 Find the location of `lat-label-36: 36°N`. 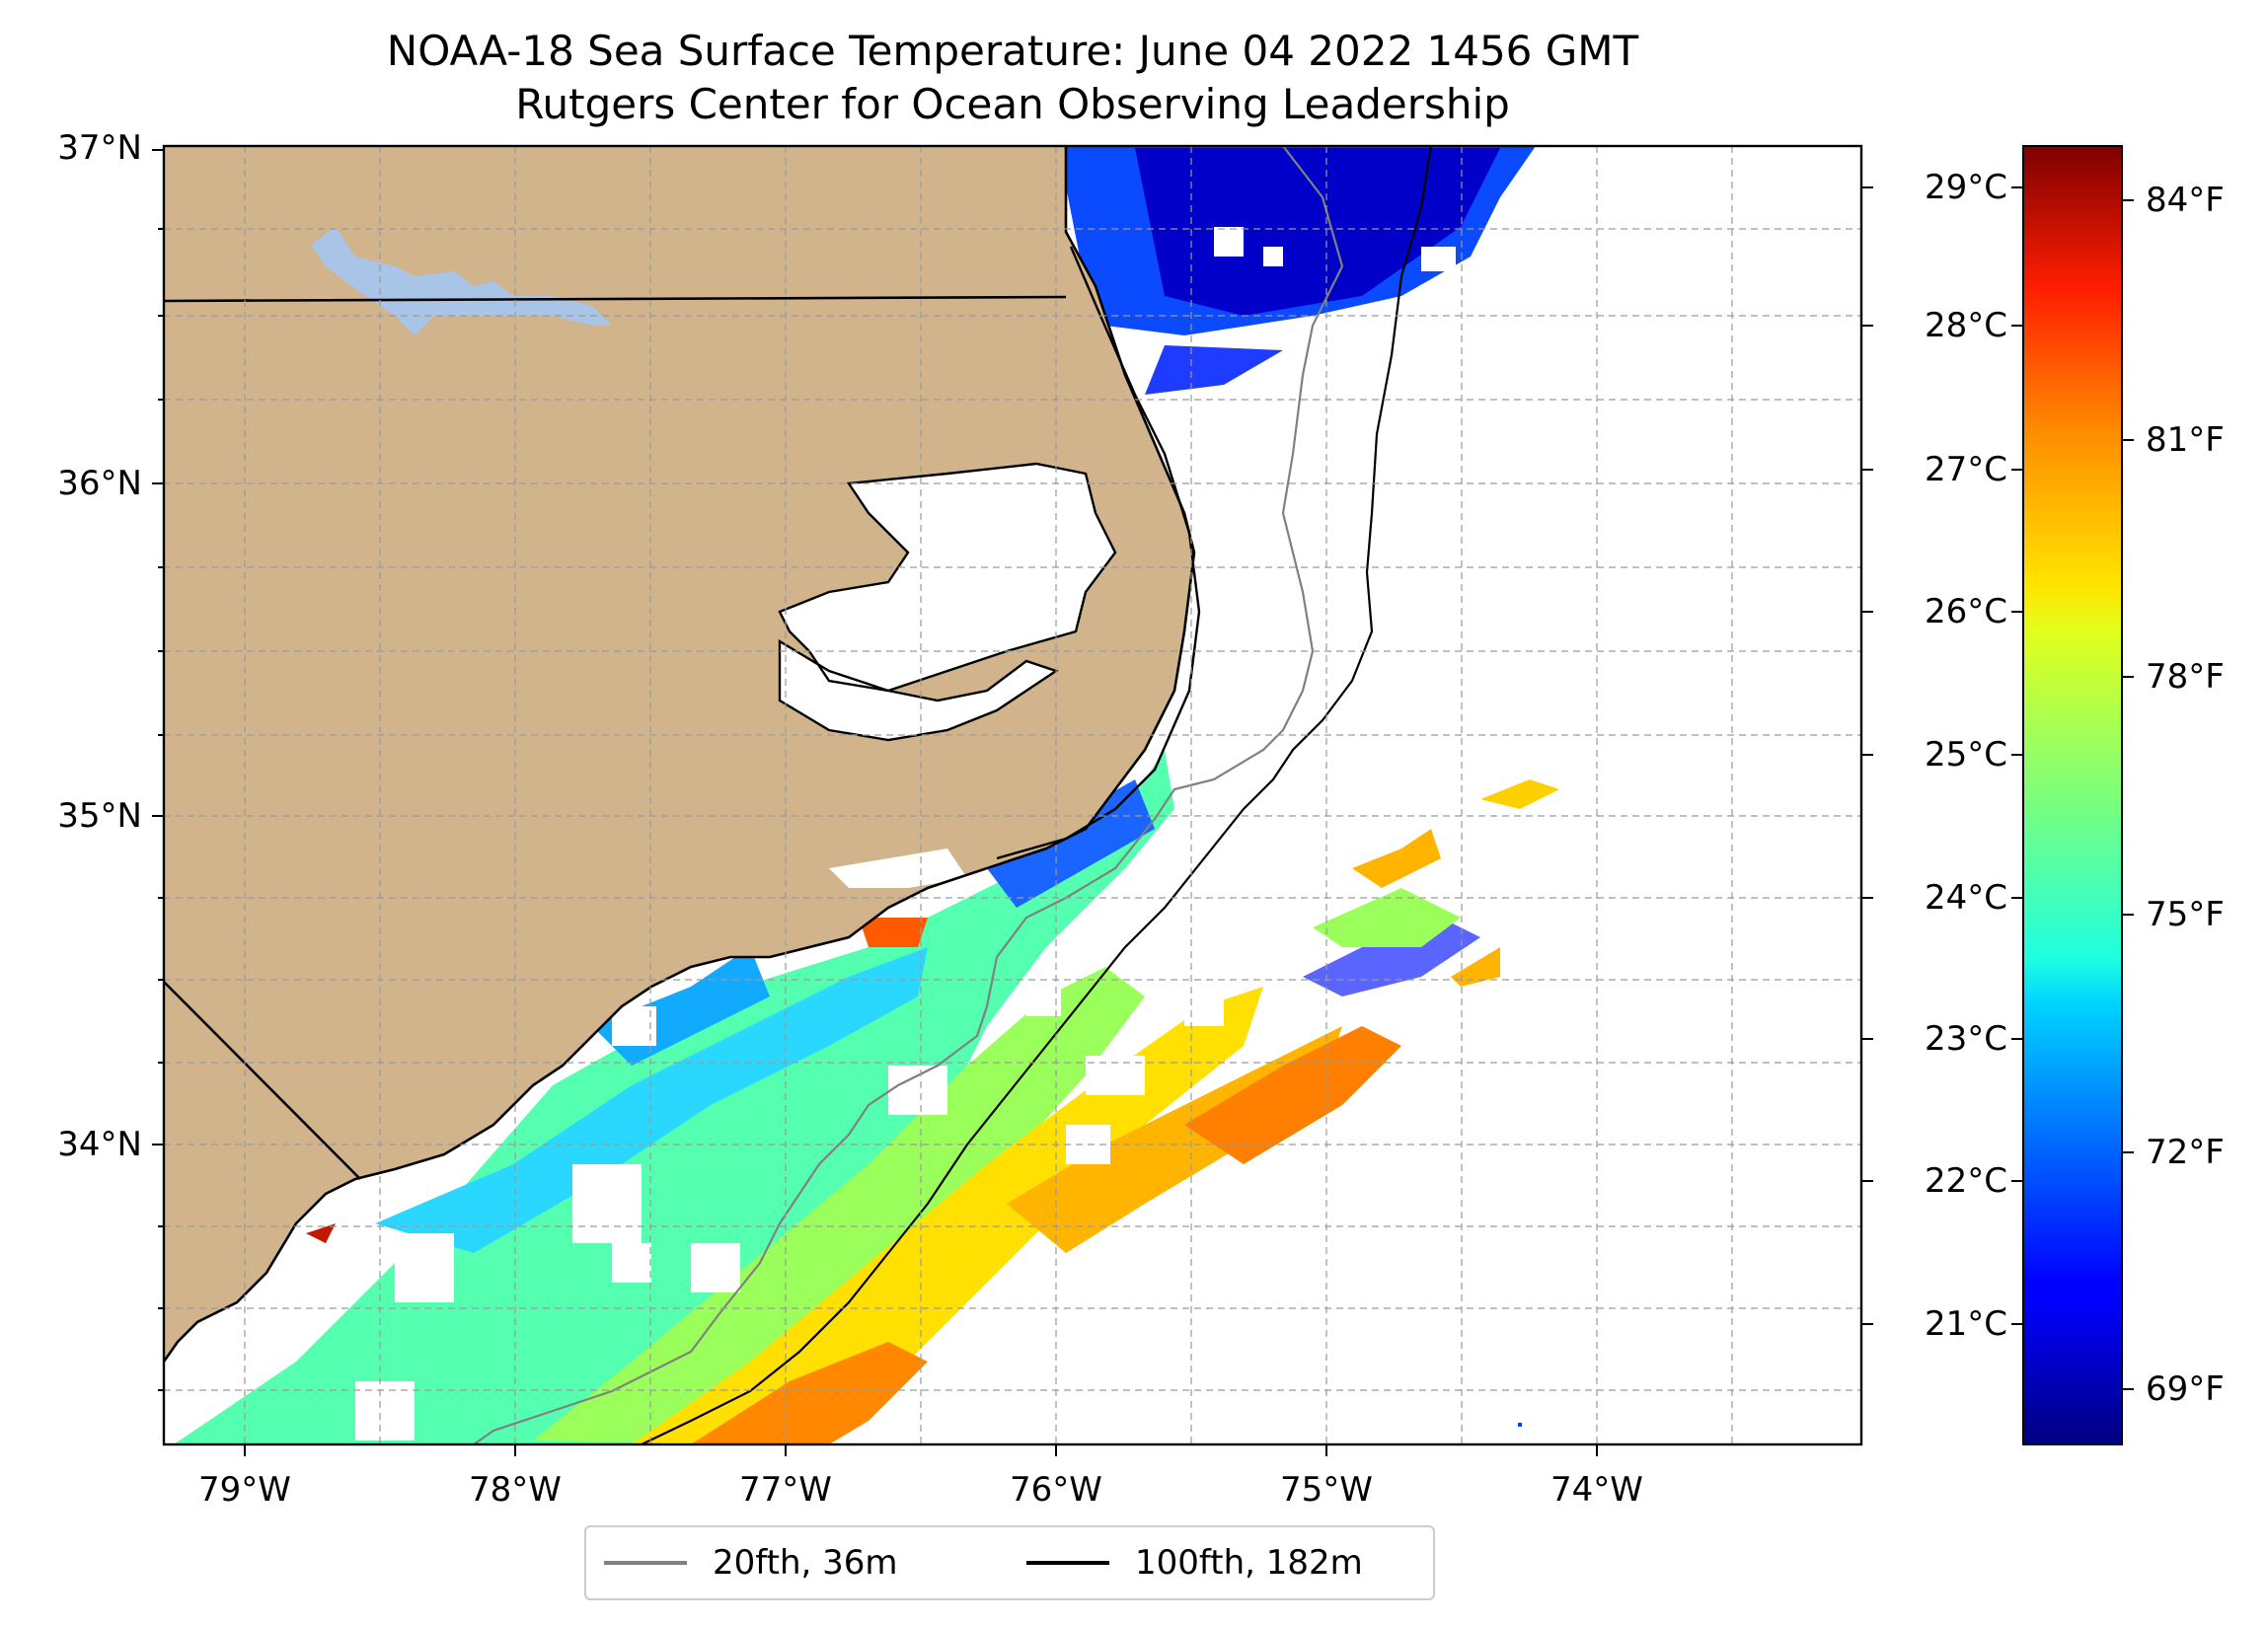

lat-label-36: 36°N is located at coordinates (100, 483).